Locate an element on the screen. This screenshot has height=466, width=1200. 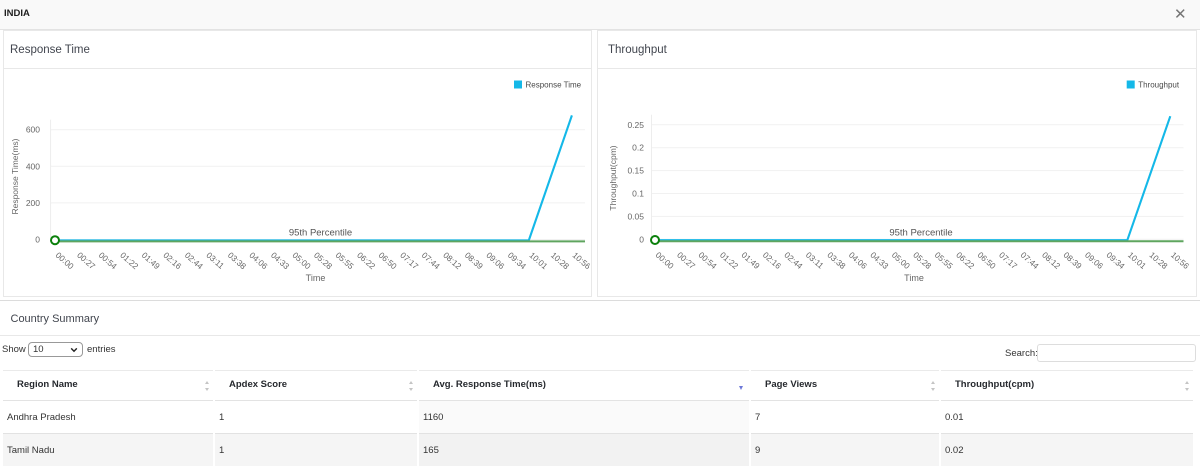
svg-text: 0.05 is located at coordinates (635, 216).